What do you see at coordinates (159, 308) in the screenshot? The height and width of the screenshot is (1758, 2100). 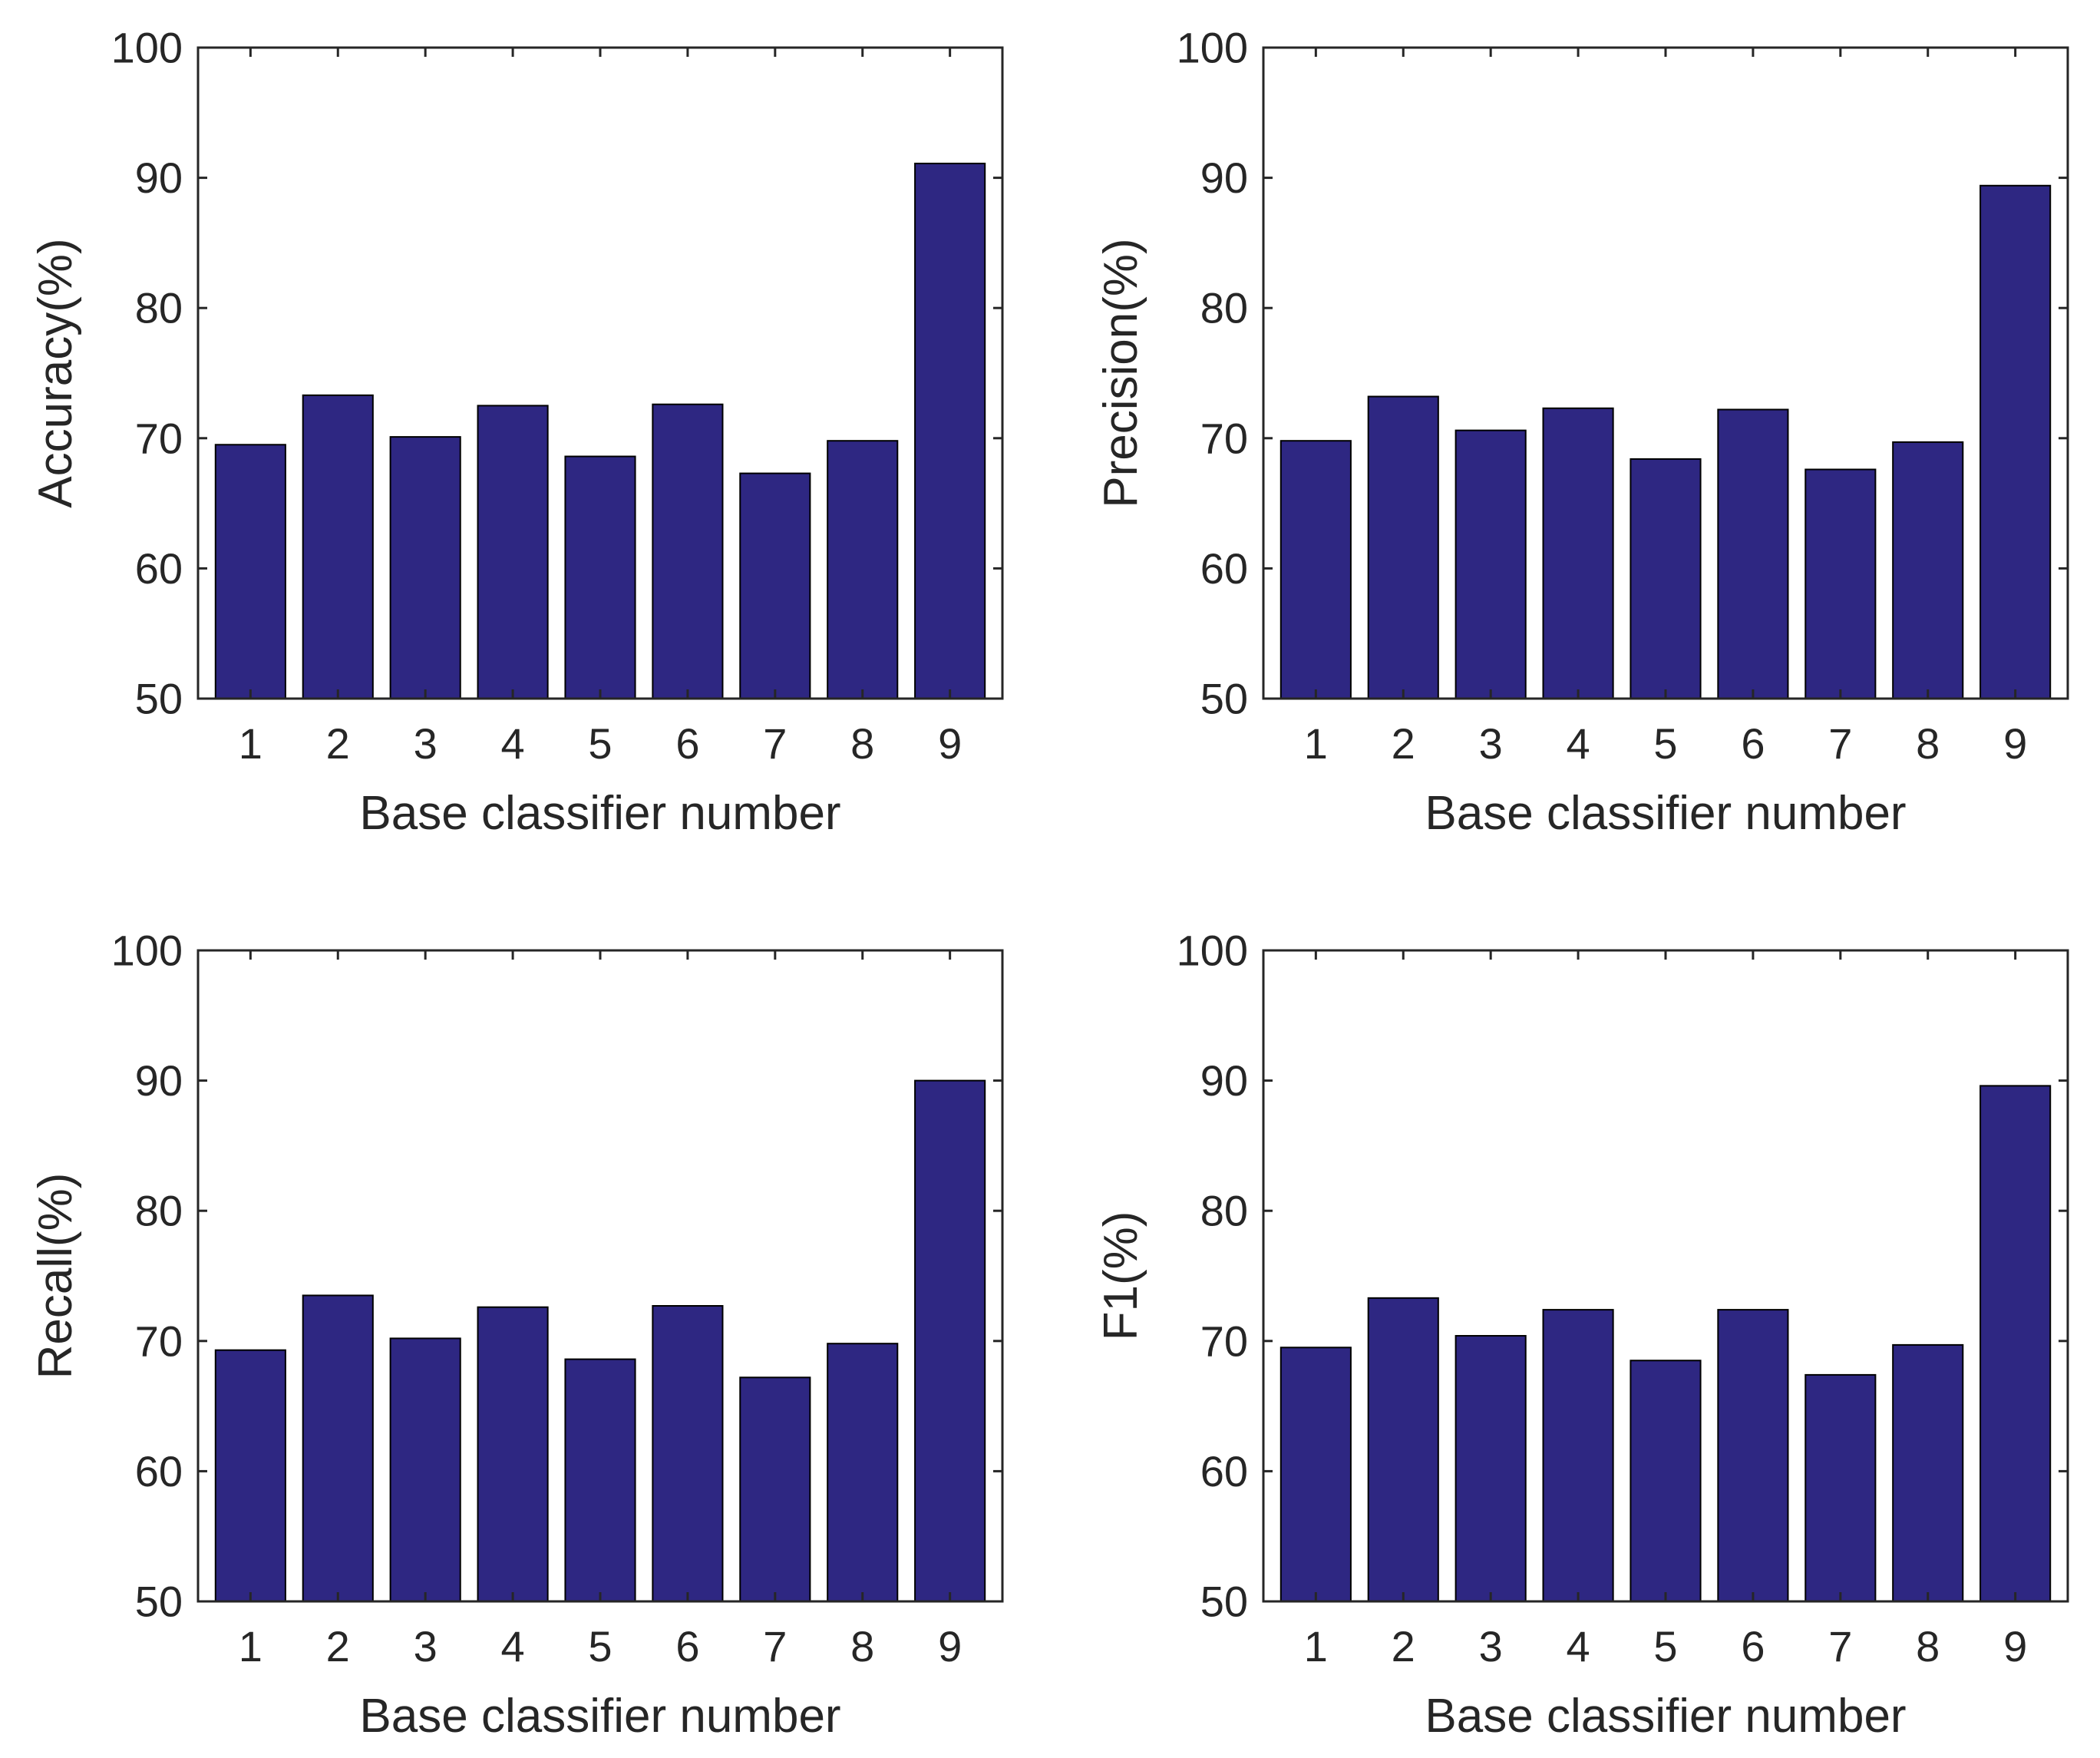 I see `accuracy-ytick-label-80: 80` at bounding box center [159, 308].